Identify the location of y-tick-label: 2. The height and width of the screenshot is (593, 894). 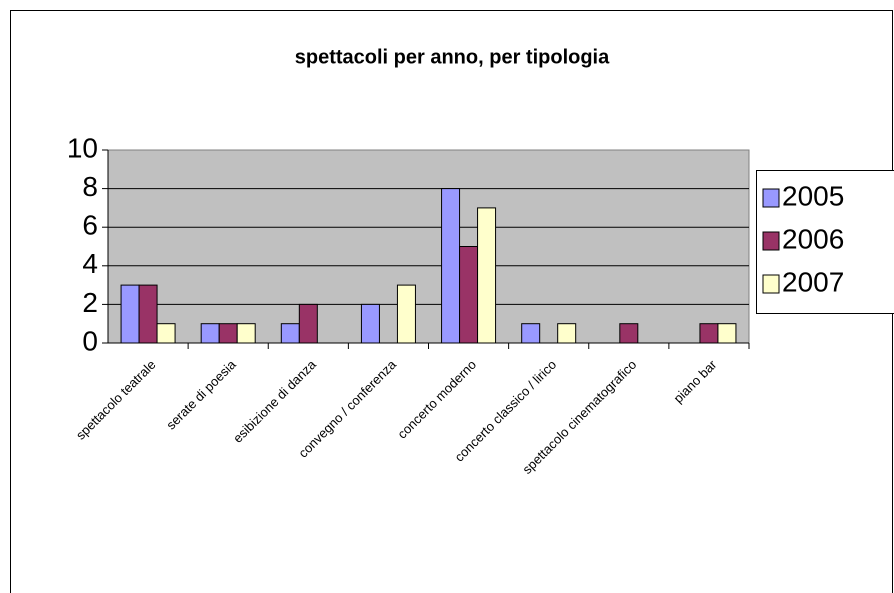
(90, 302).